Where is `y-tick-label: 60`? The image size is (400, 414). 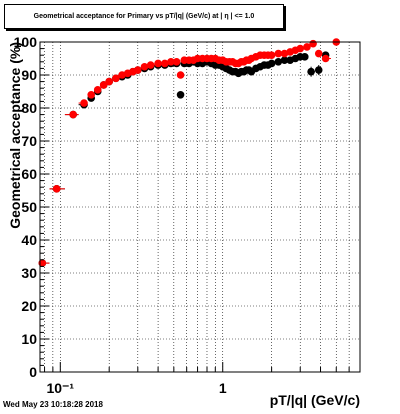 y-tick-label: 60 is located at coordinates (29, 174).